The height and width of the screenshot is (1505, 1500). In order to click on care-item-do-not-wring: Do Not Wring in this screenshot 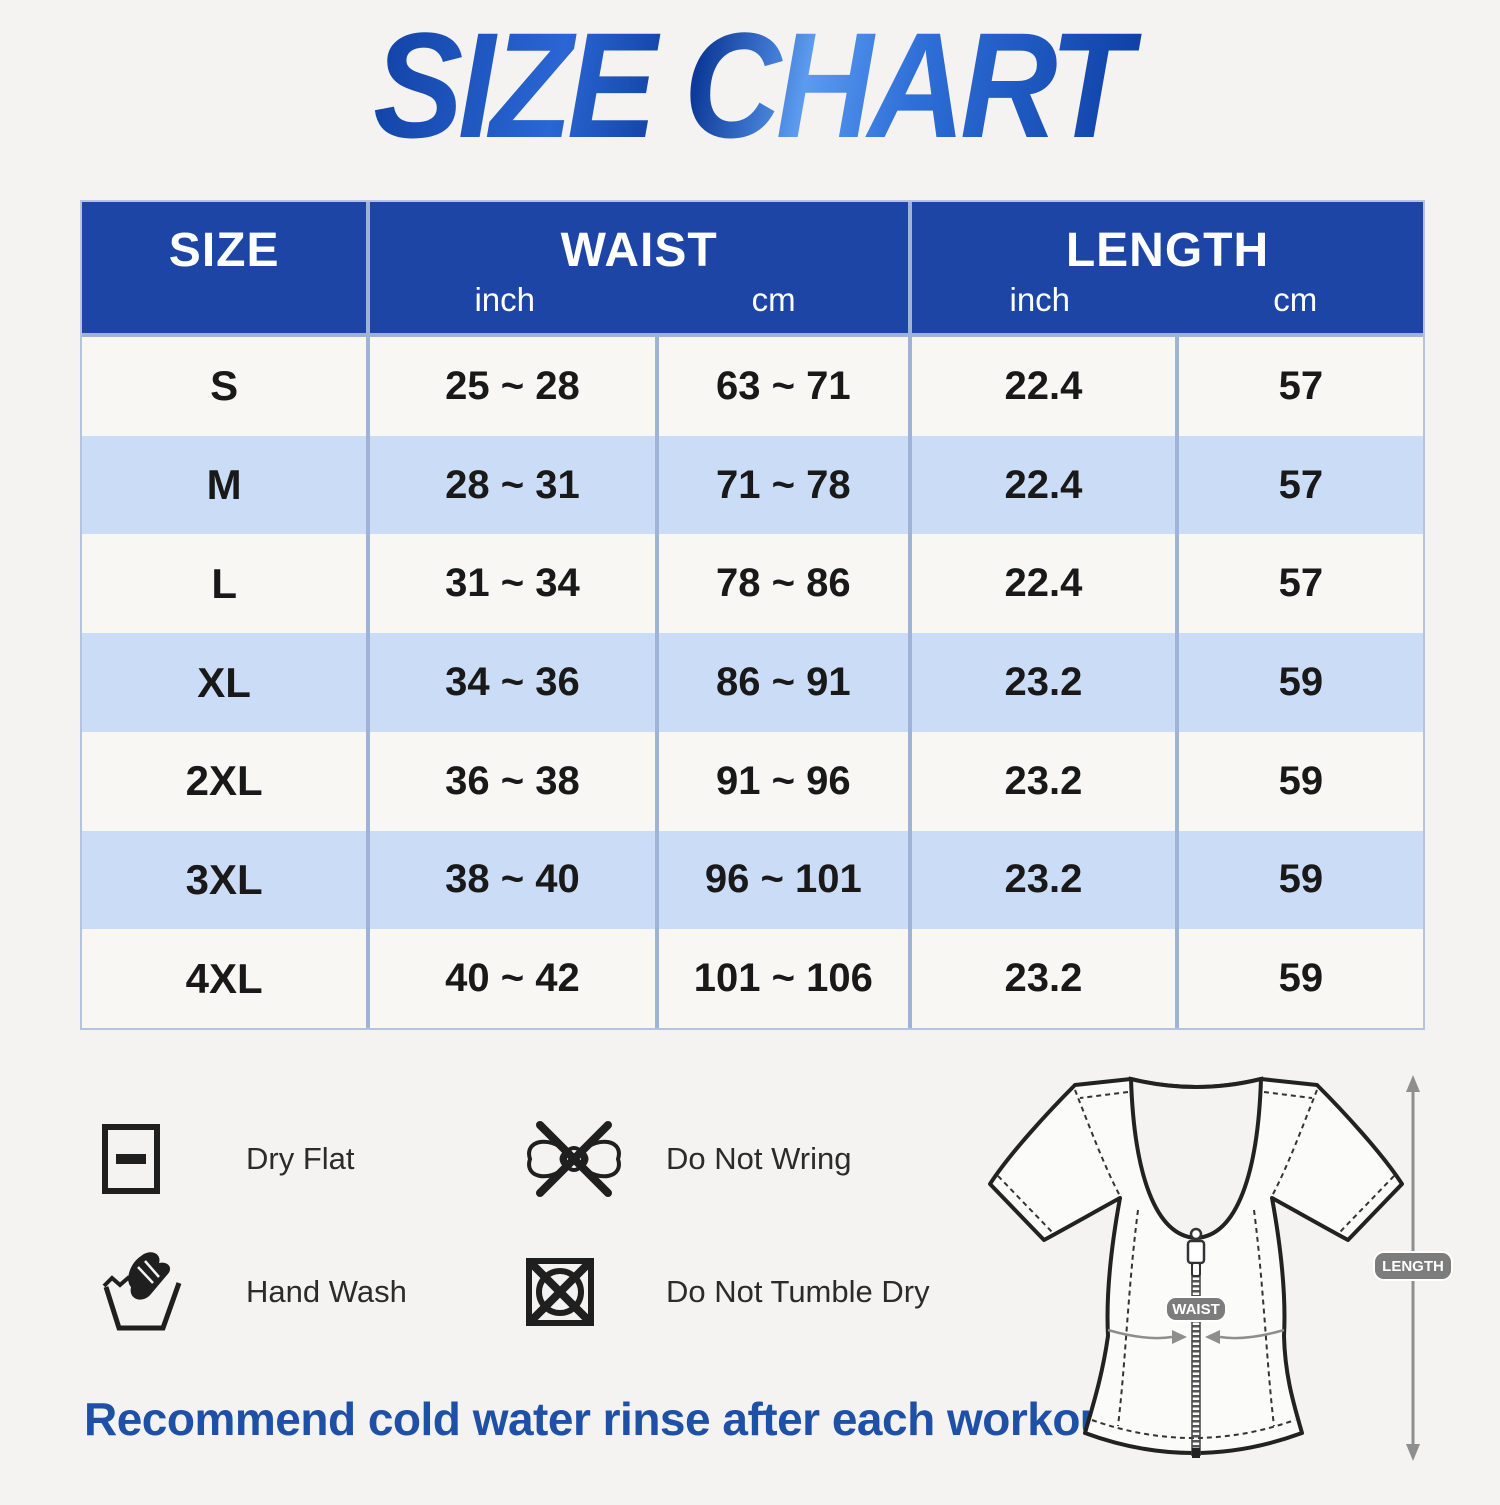, I will do `click(748, 1158)`.